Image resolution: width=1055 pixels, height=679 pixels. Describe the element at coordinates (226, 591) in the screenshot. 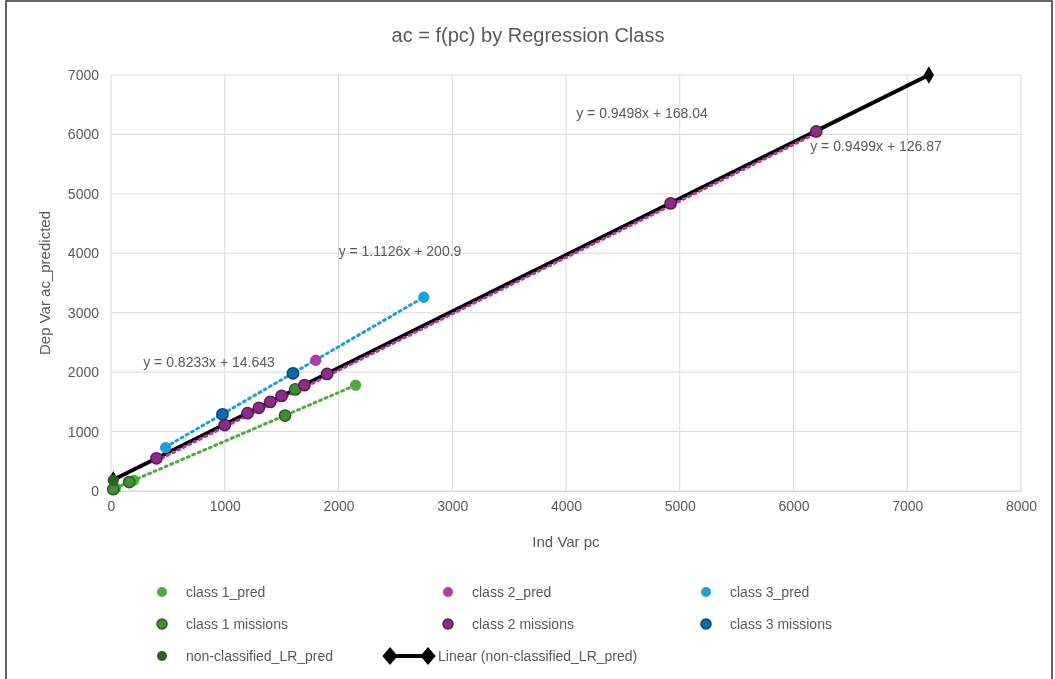

I see `legend-label: class 1_pred` at that location.